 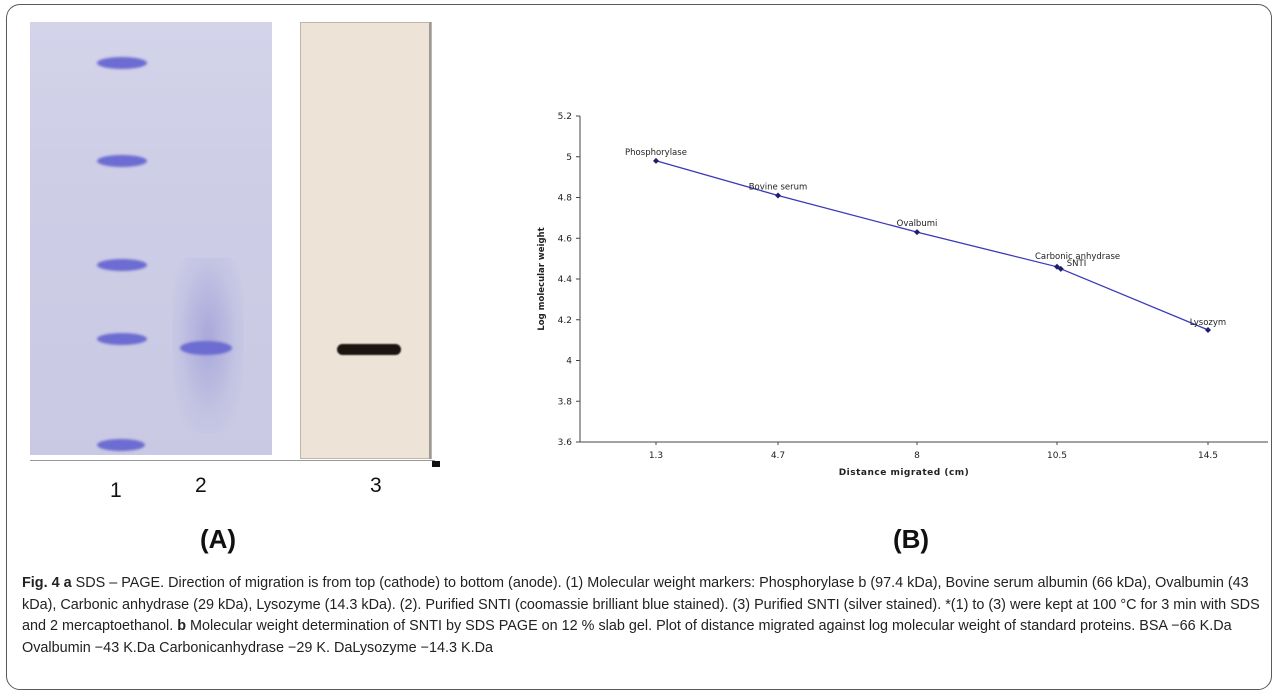 I want to click on caption-fig-label: Fig. 4, so click(x=41, y=583).